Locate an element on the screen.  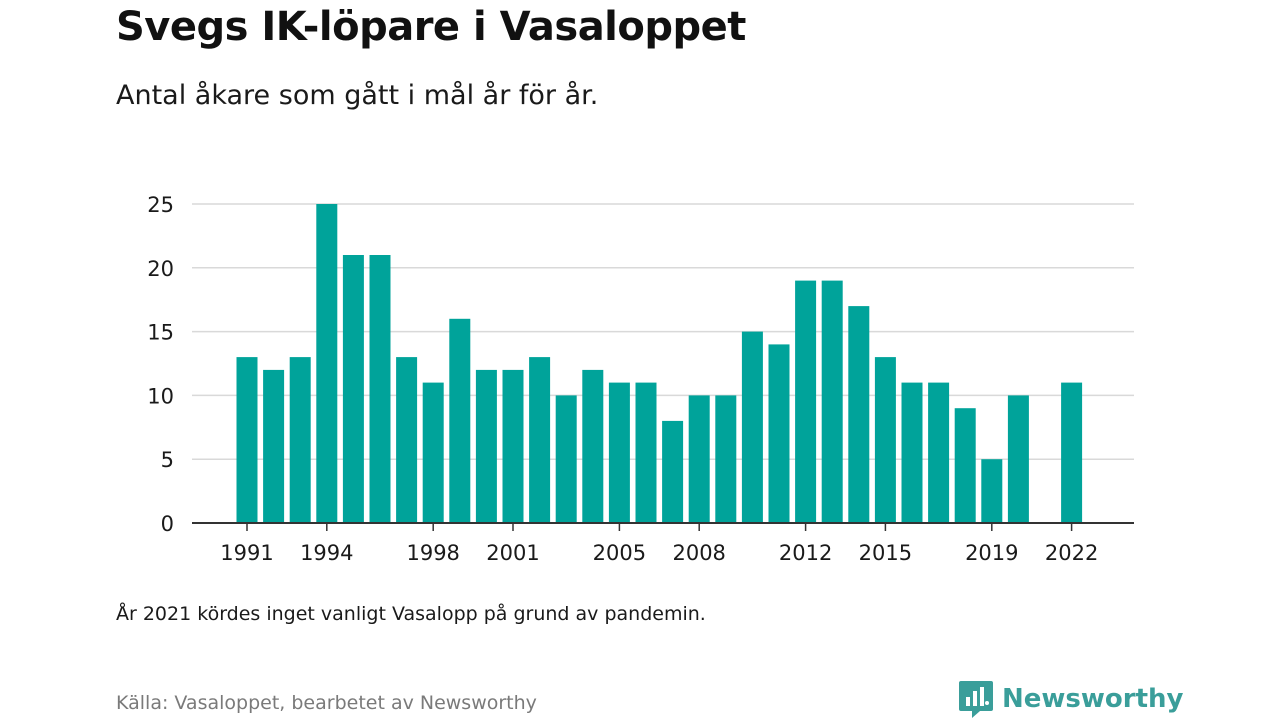
bar-2010 is located at coordinates (752, 427).